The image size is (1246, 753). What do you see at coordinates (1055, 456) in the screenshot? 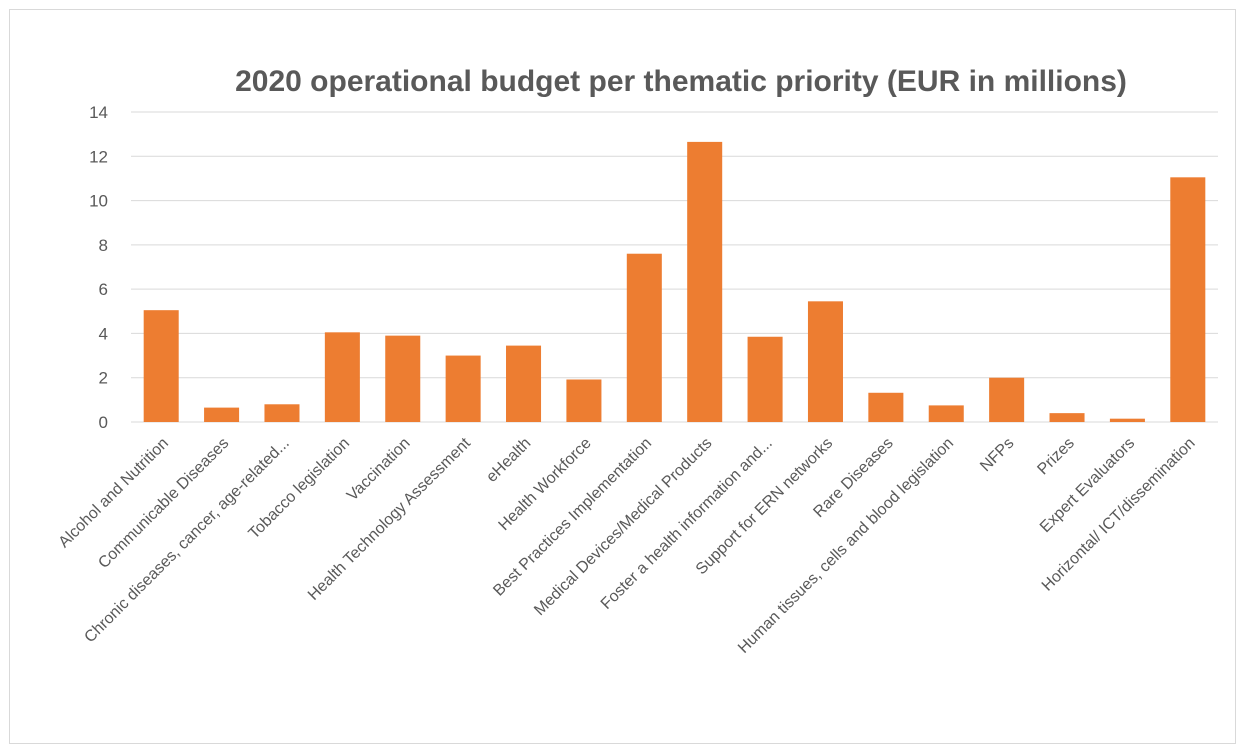
I see `x-category-label: Prizes` at bounding box center [1055, 456].